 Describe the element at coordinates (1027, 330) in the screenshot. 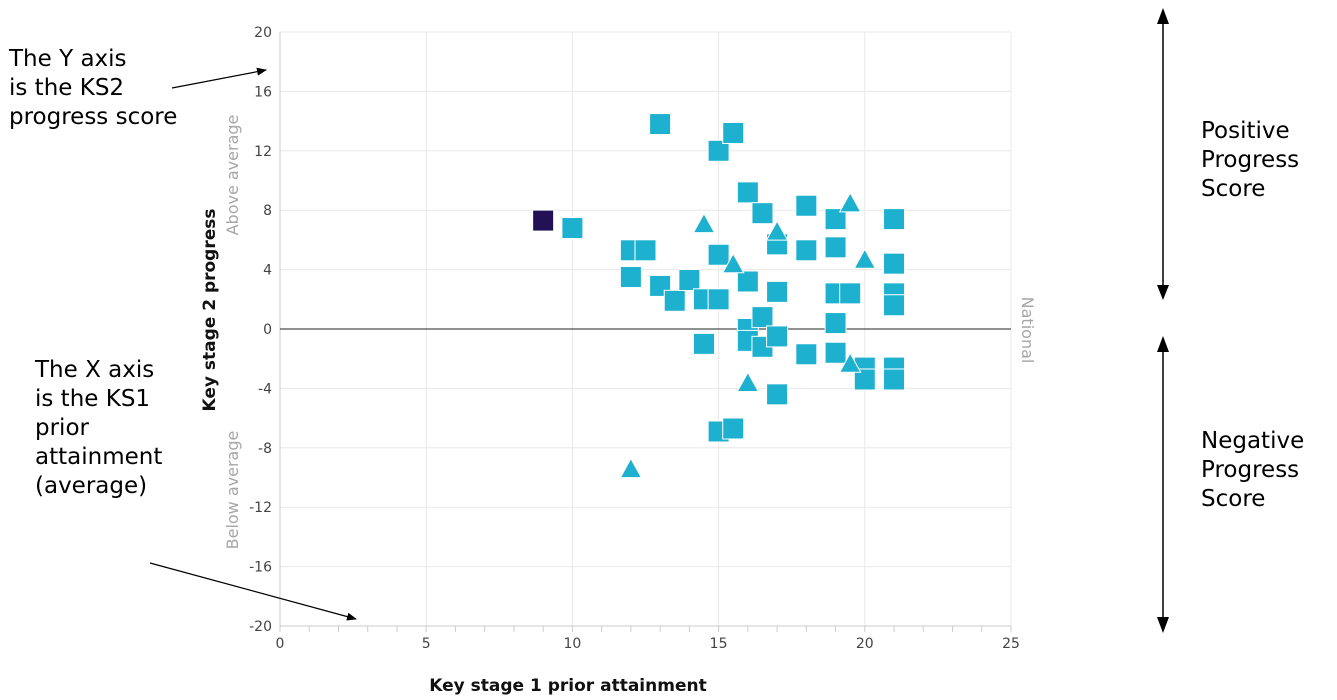

I see `national-label: National` at that location.